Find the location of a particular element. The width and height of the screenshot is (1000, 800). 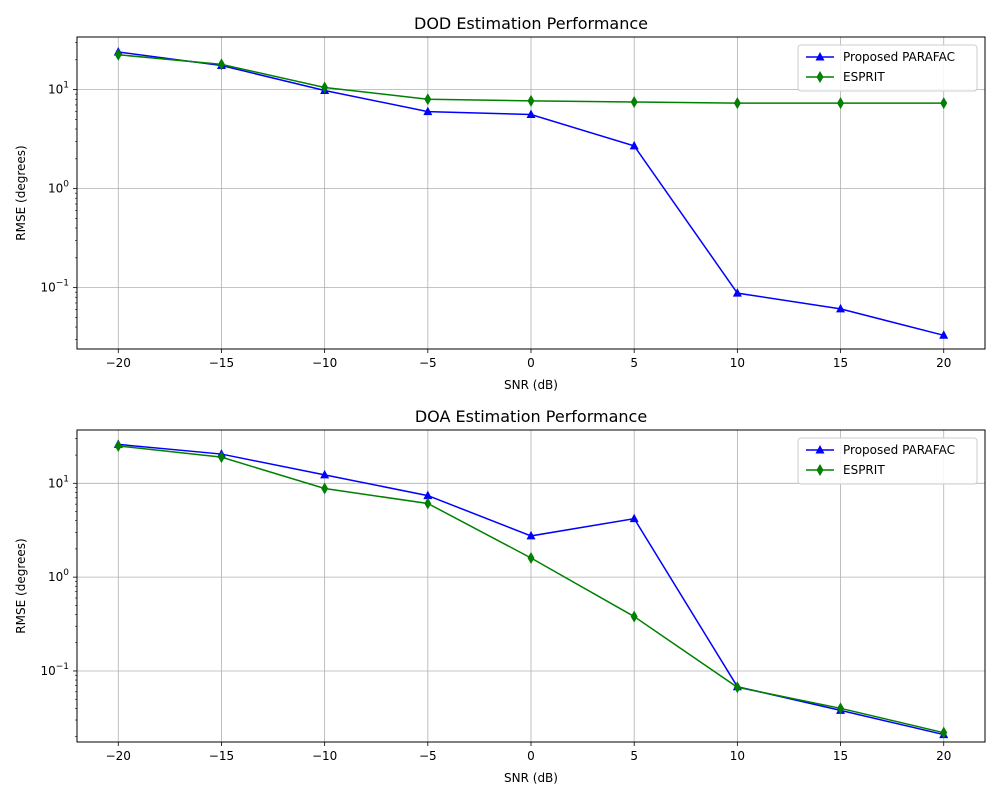

doa-x-tick-label: 5 is located at coordinates (634, 756).